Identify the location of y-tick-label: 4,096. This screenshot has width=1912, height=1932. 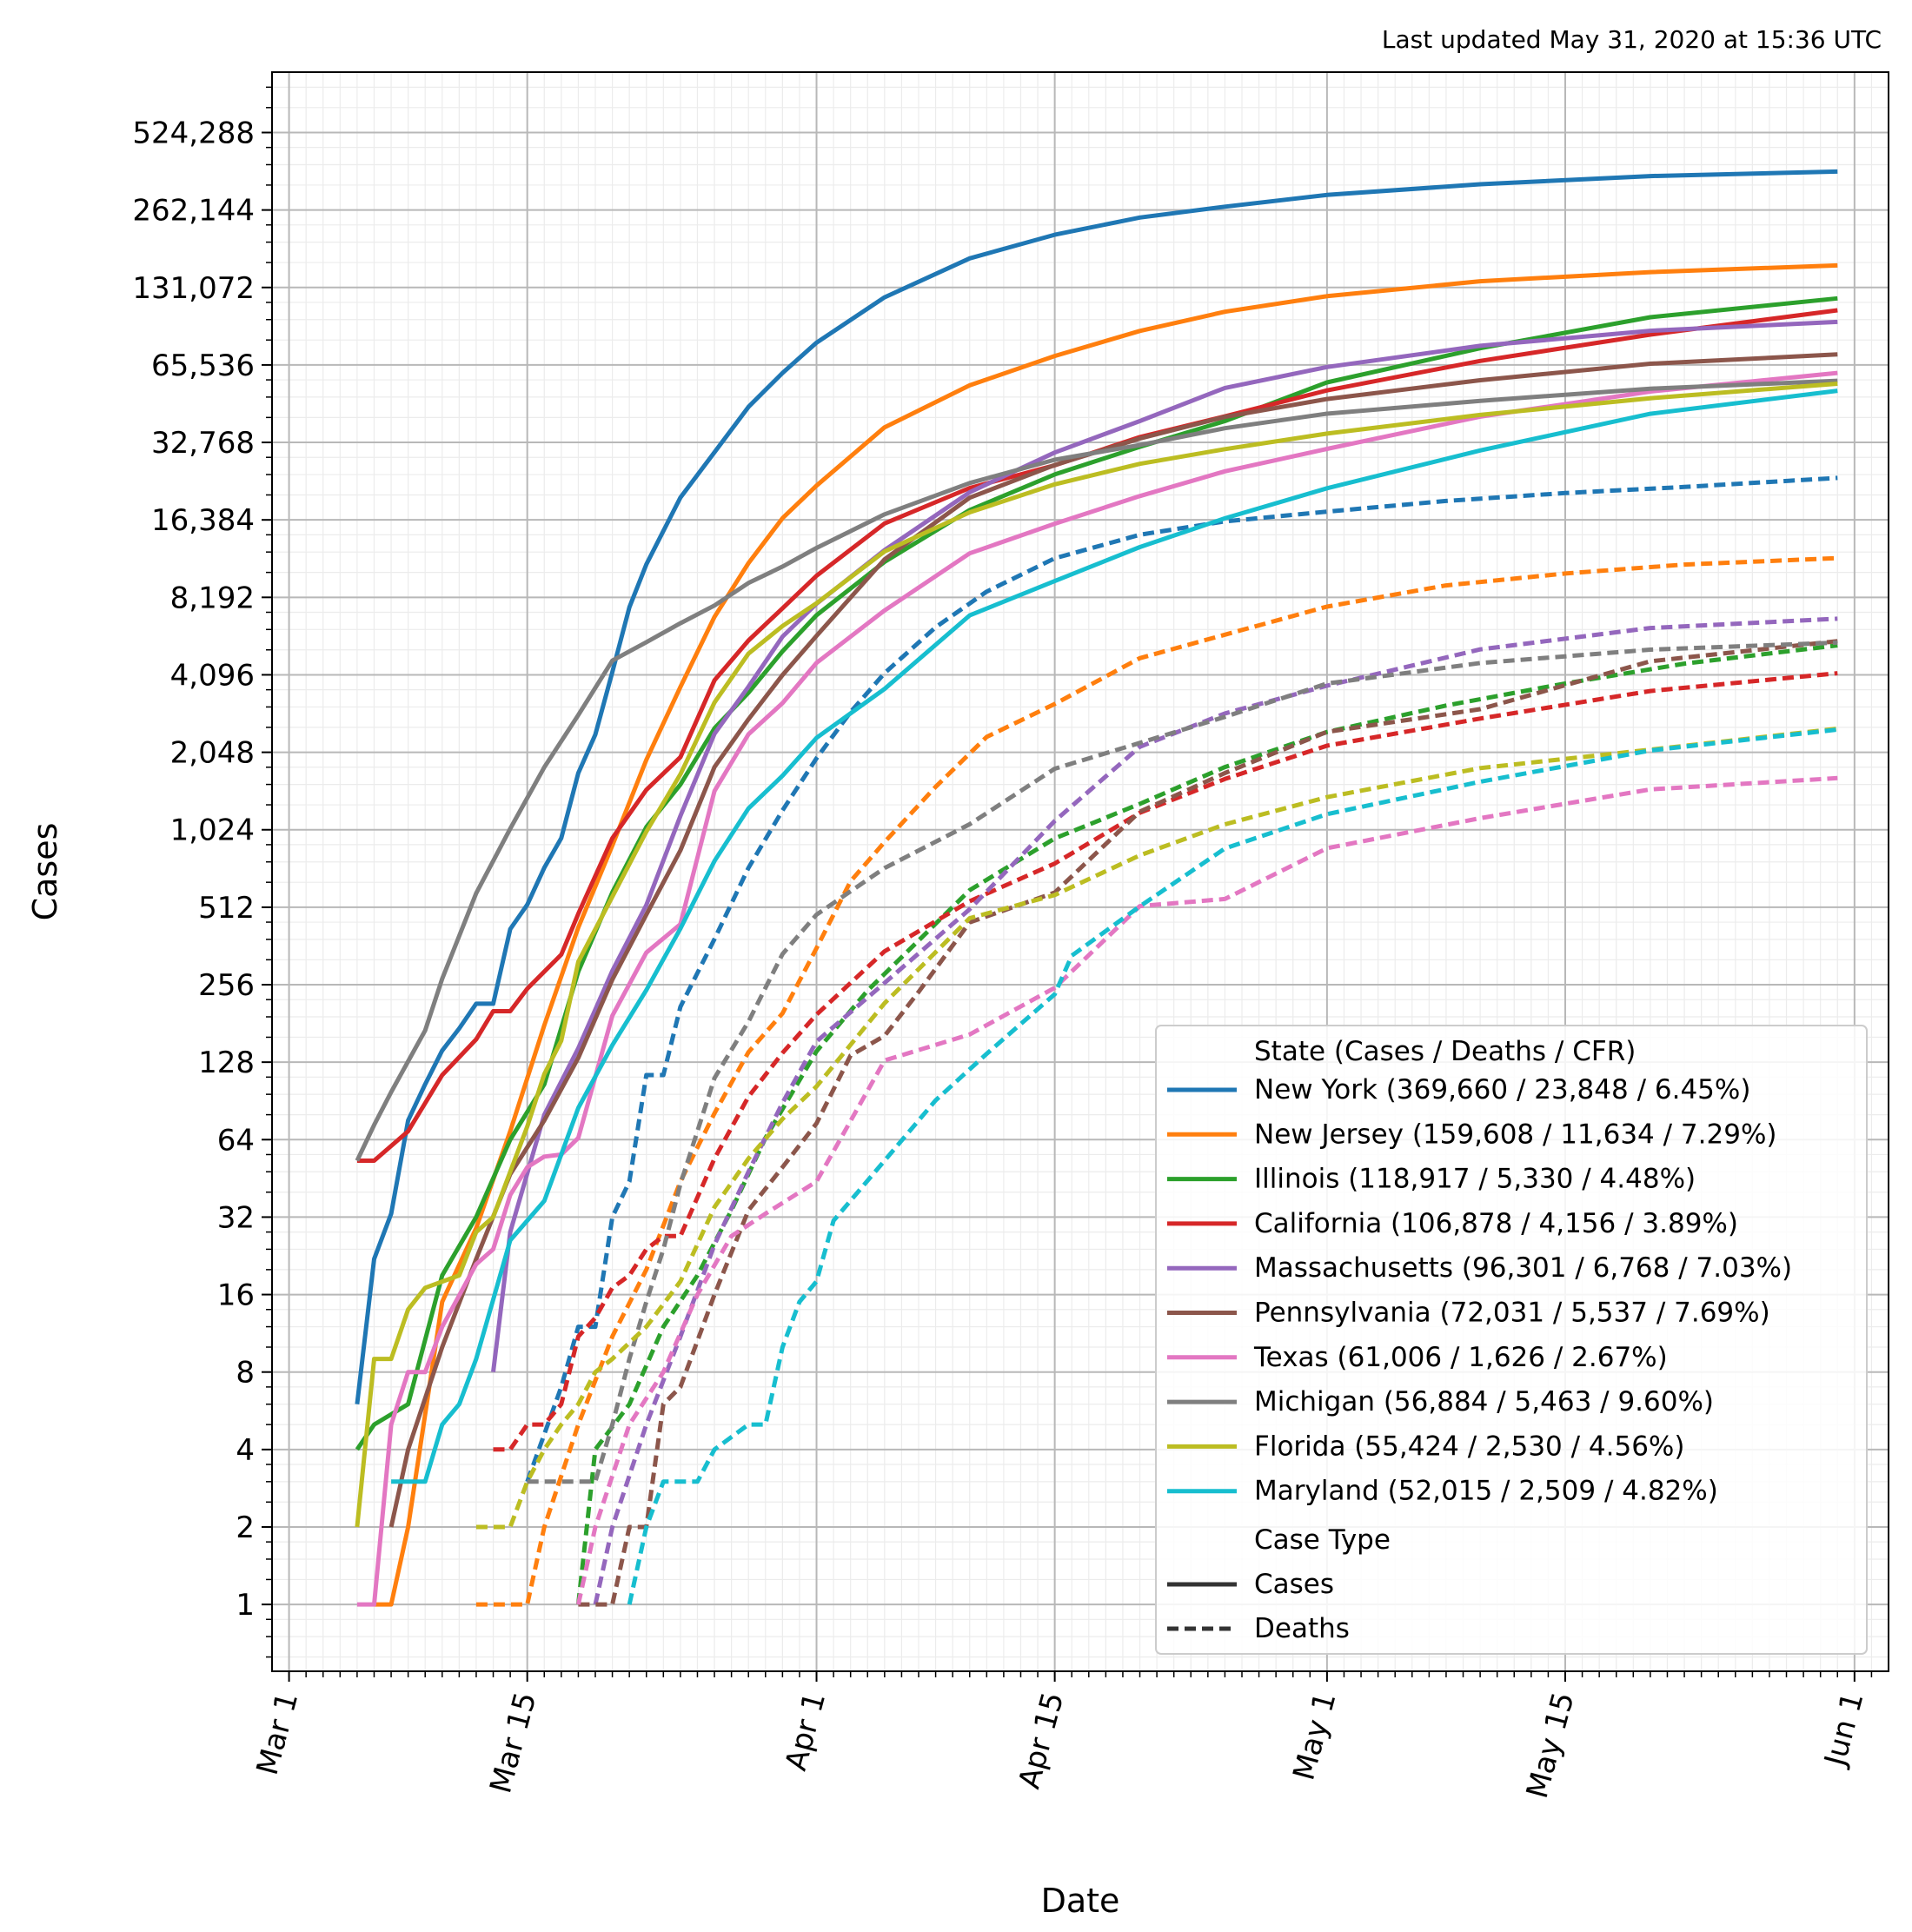
(212, 675).